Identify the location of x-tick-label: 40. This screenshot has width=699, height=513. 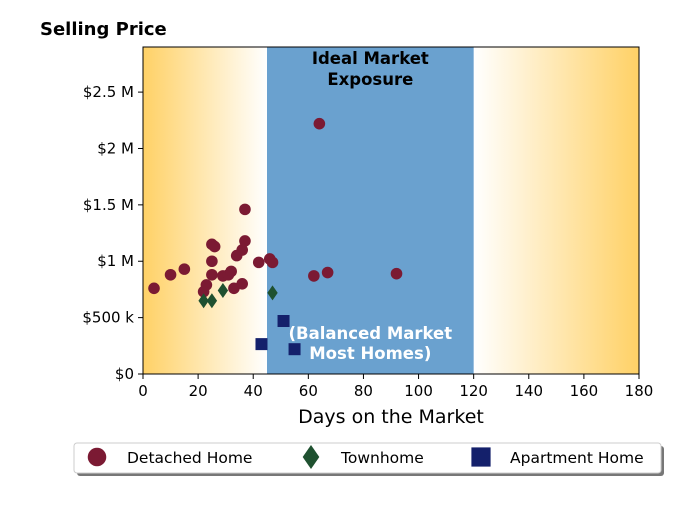
(253, 391).